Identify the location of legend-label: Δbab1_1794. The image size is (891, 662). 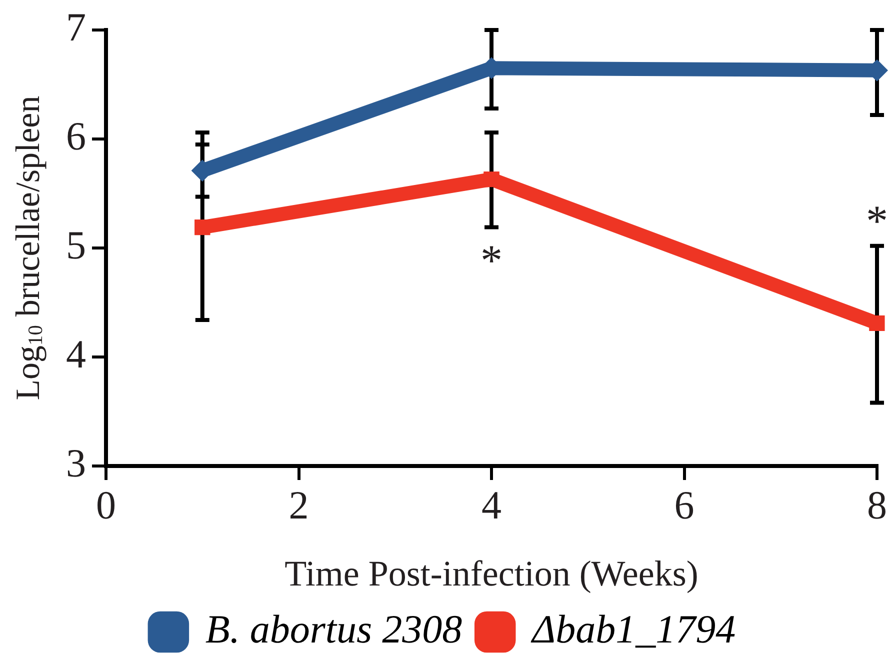
(633, 629).